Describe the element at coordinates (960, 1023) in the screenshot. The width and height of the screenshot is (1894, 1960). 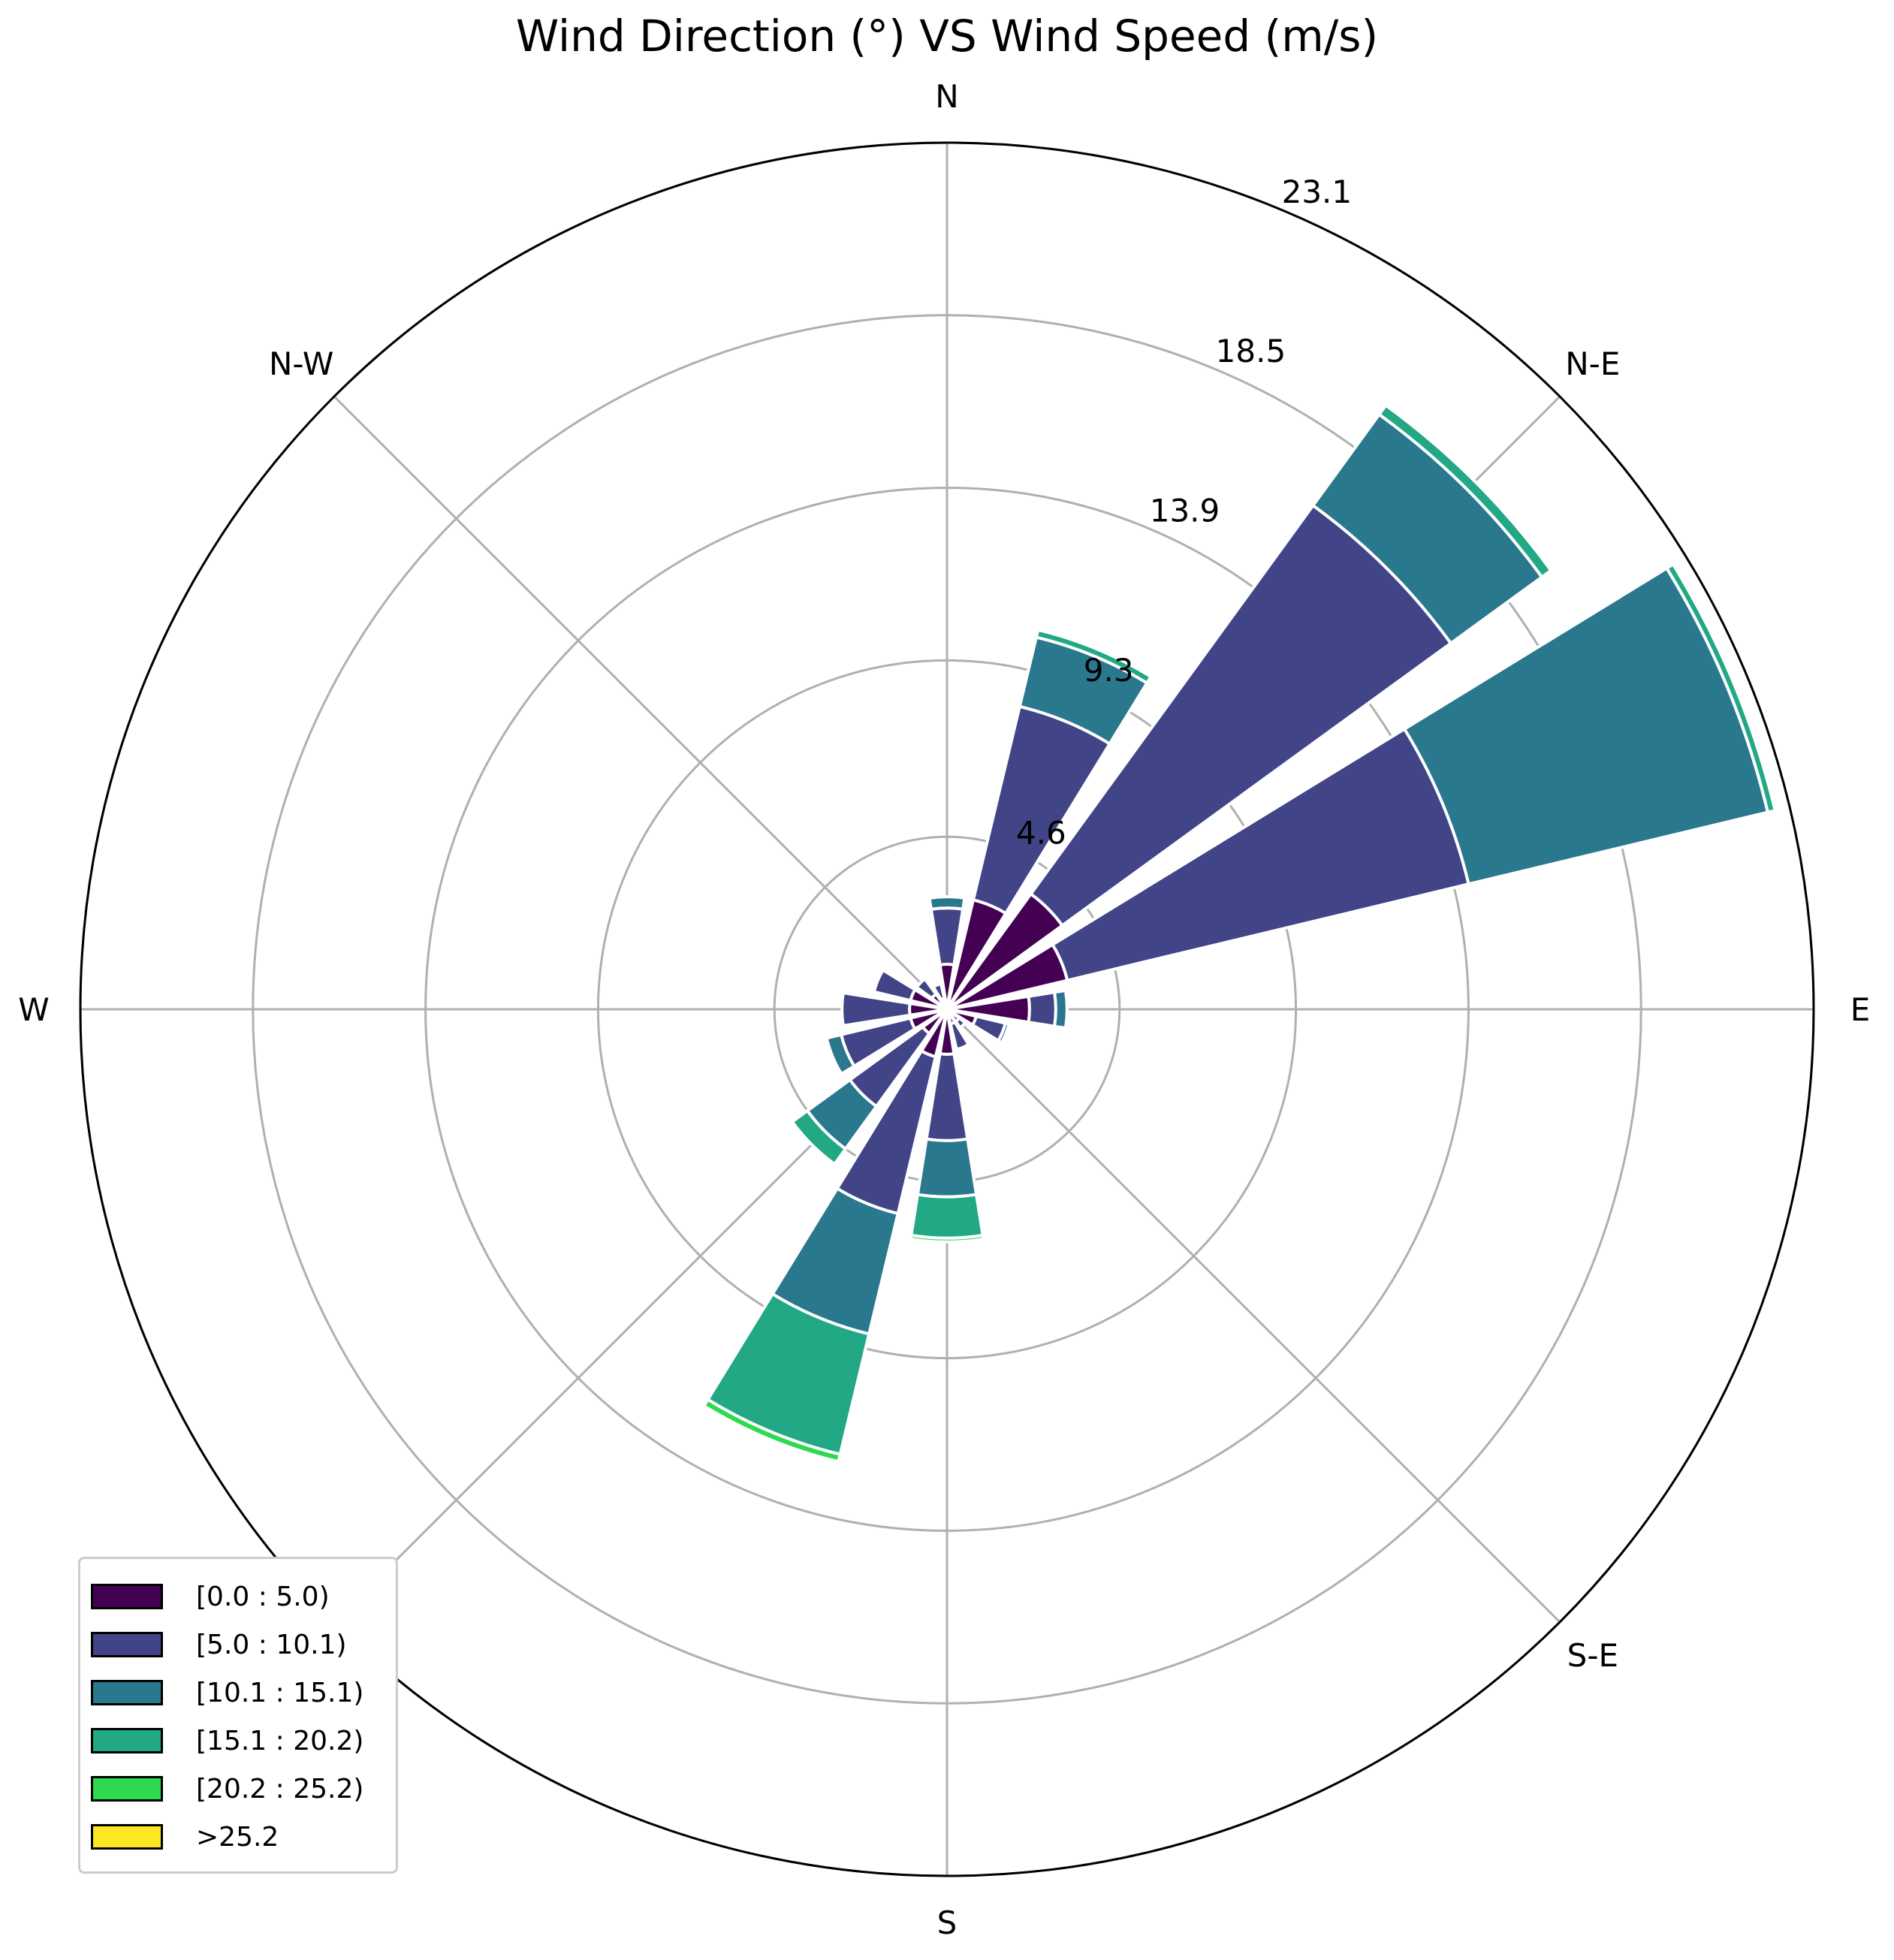
I see `wind-bar-dir135-bin1` at that location.